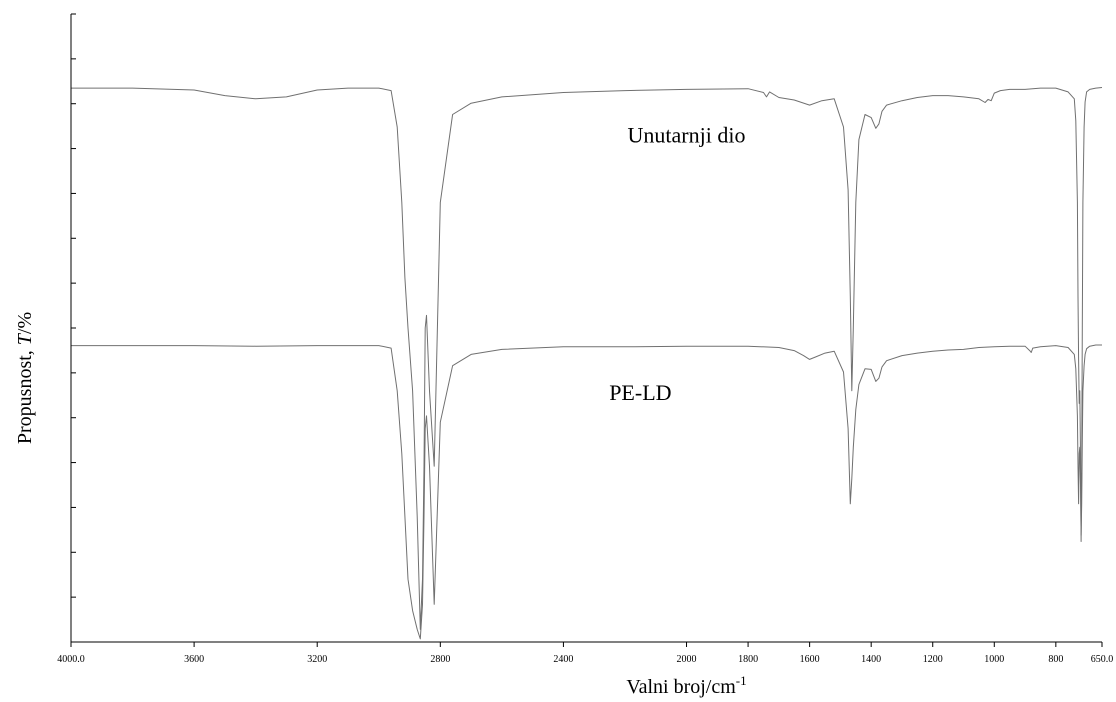 The image size is (1116, 702). Describe the element at coordinates (194, 659) in the screenshot. I see `x-tick-label: 3600` at that location.